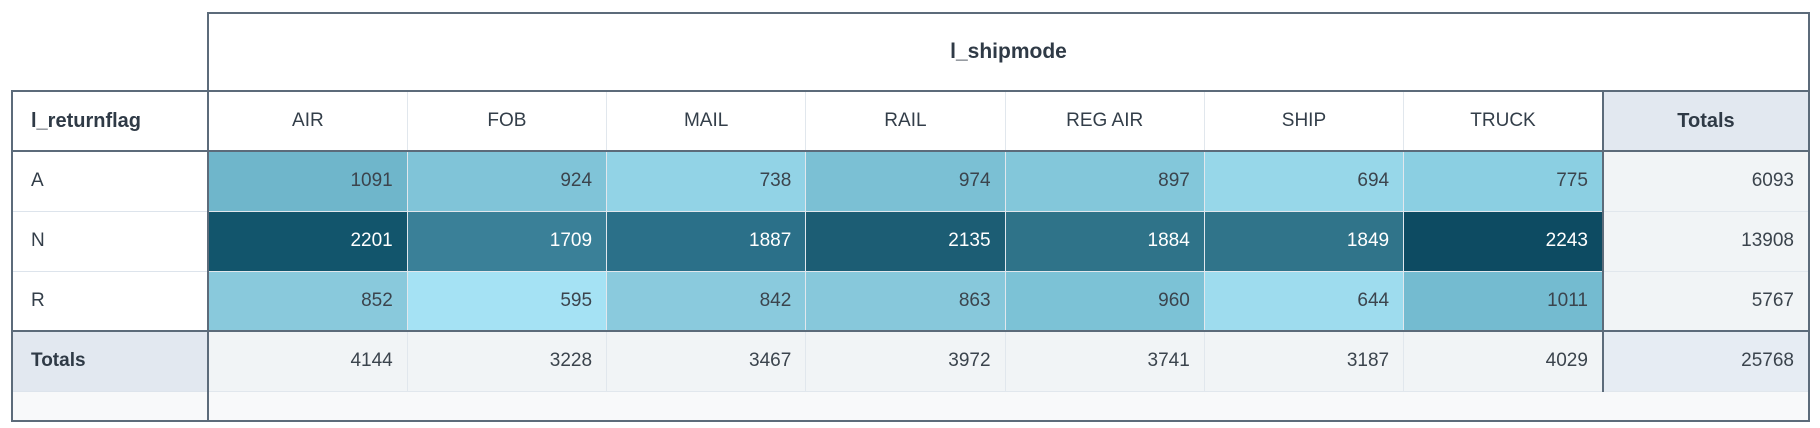 The width and height of the screenshot is (1820, 428). Describe the element at coordinates (706, 121) in the screenshot. I see `column-header-mail: MAIL` at that location.